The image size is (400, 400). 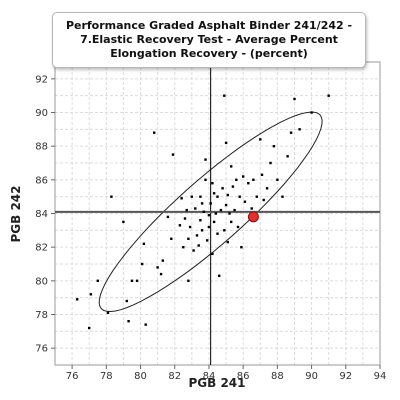 I want to click on y-tick-label: 82, so click(x=41, y=248).